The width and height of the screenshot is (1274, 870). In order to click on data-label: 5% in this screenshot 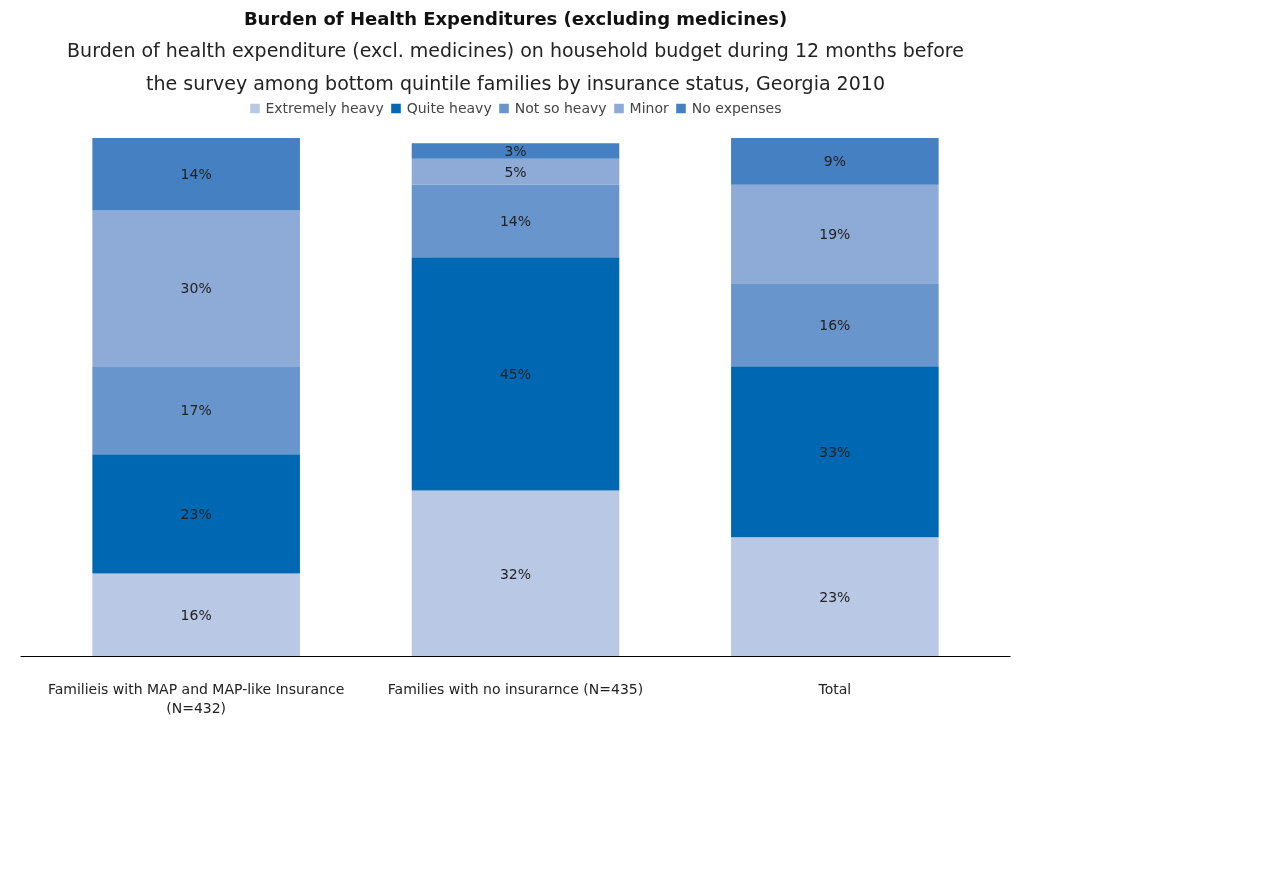, I will do `click(515, 171)`.